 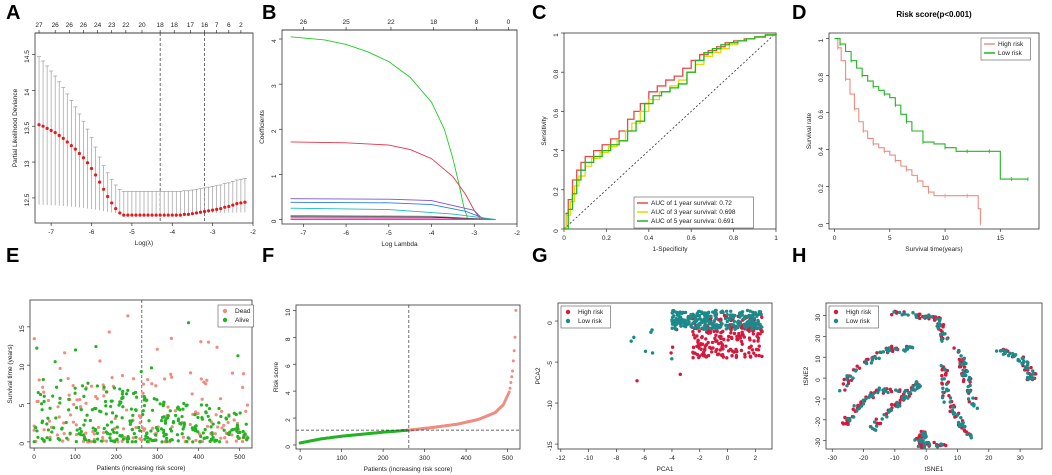 What do you see at coordinates (958, 458) in the screenshot?
I see `x-tick-label: 10` at bounding box center [958, 458].